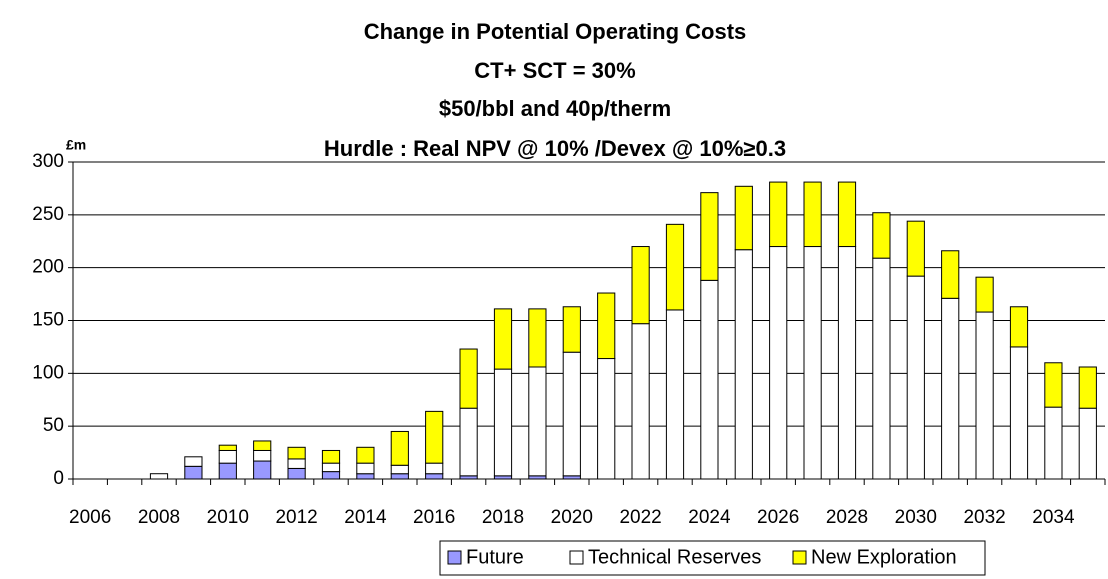 This screenshot has width=1108, height=579. I want to click on legend-label: New Exploration, so click(884, 557).